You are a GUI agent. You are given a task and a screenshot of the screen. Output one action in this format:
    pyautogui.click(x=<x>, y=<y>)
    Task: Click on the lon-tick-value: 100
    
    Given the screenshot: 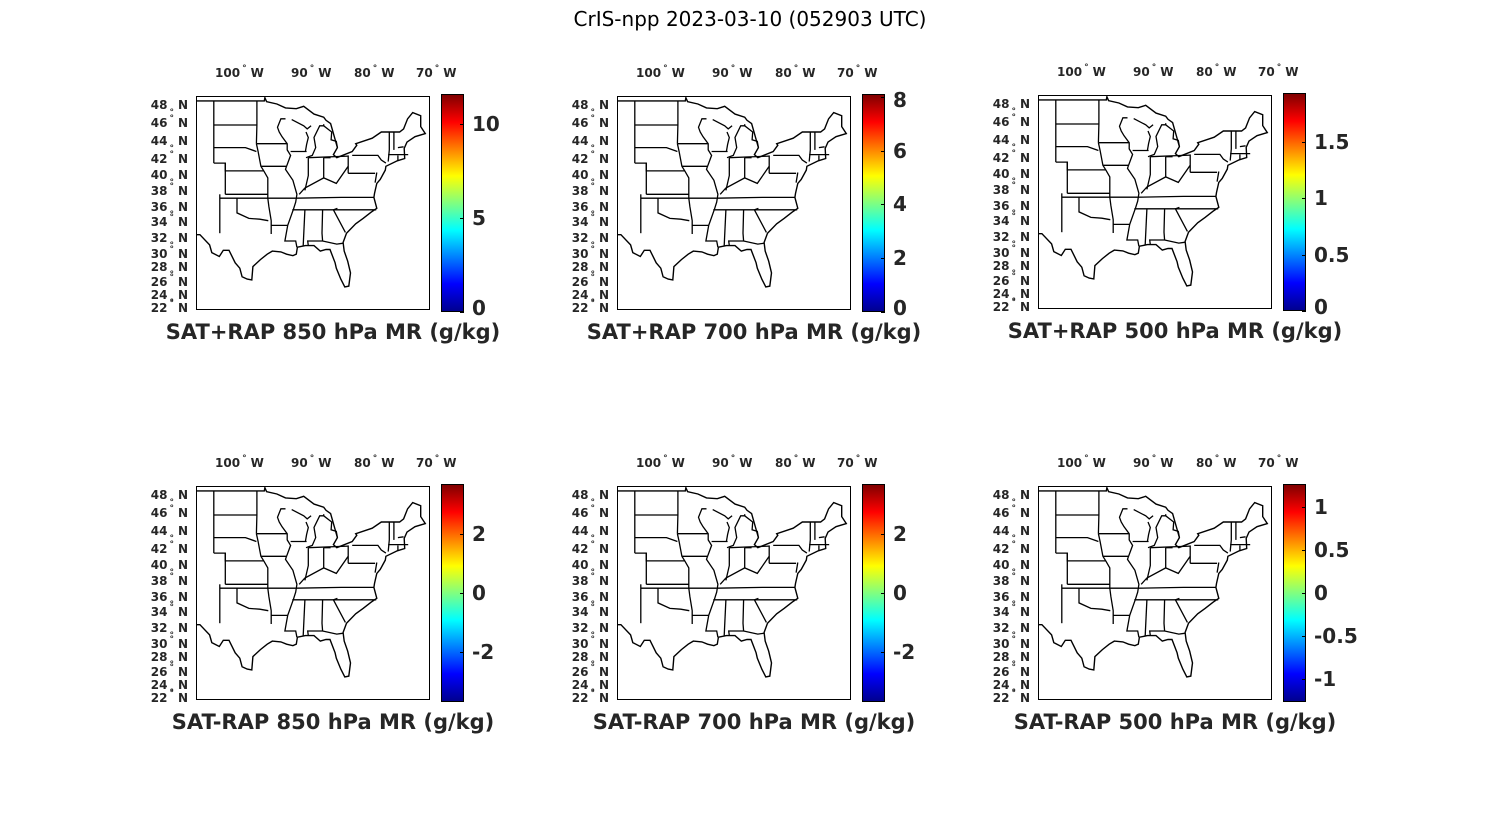 What is the action you would take?
    pyautogui.click(x=228, y=73)
    